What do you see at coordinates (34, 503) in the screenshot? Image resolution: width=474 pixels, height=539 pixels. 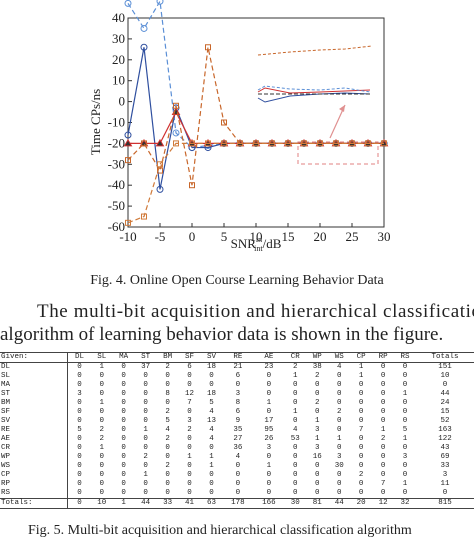 I see `table-cell: Totals:` at bounding box center [34, 503].